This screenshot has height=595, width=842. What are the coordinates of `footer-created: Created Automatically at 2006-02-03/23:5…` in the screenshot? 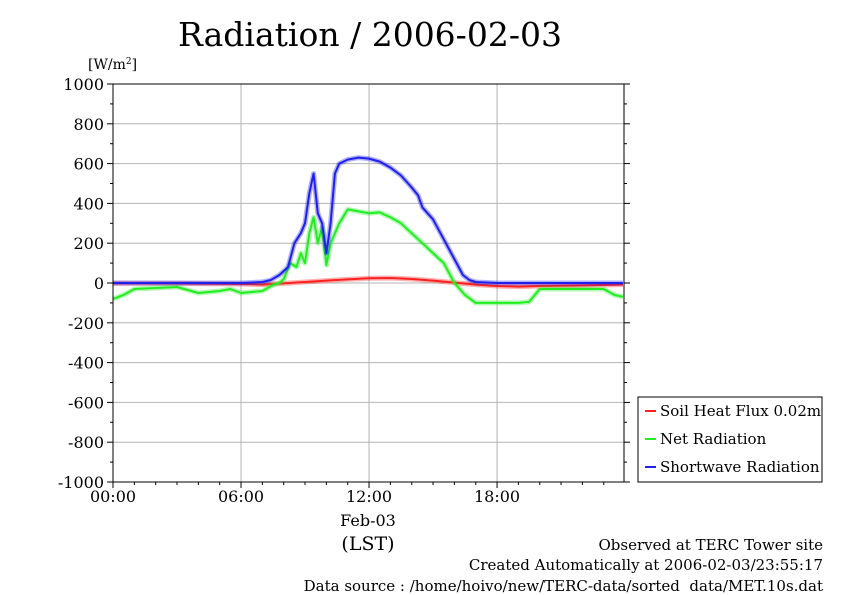 It's located at (646, 565).